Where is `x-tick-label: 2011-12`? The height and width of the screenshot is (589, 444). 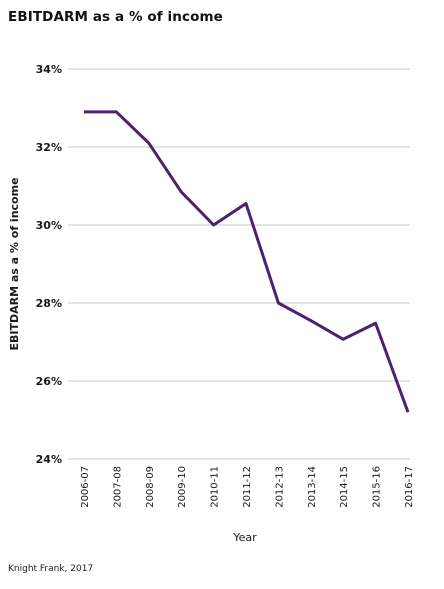 x-tick-label: 2011-12 is located at coordinates (247, 487).